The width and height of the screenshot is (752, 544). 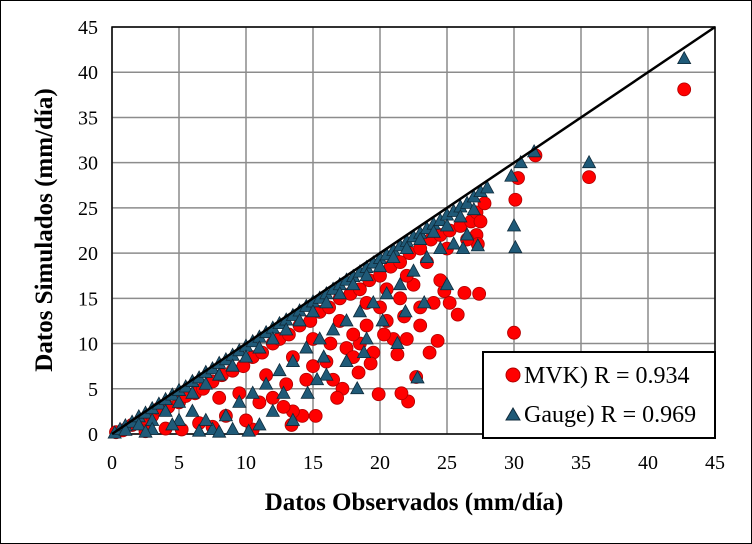 What do you see at coordinates (88, 345) in the screenshot?
I see `y-tick-label: 10` at bounding box center [88, 345].